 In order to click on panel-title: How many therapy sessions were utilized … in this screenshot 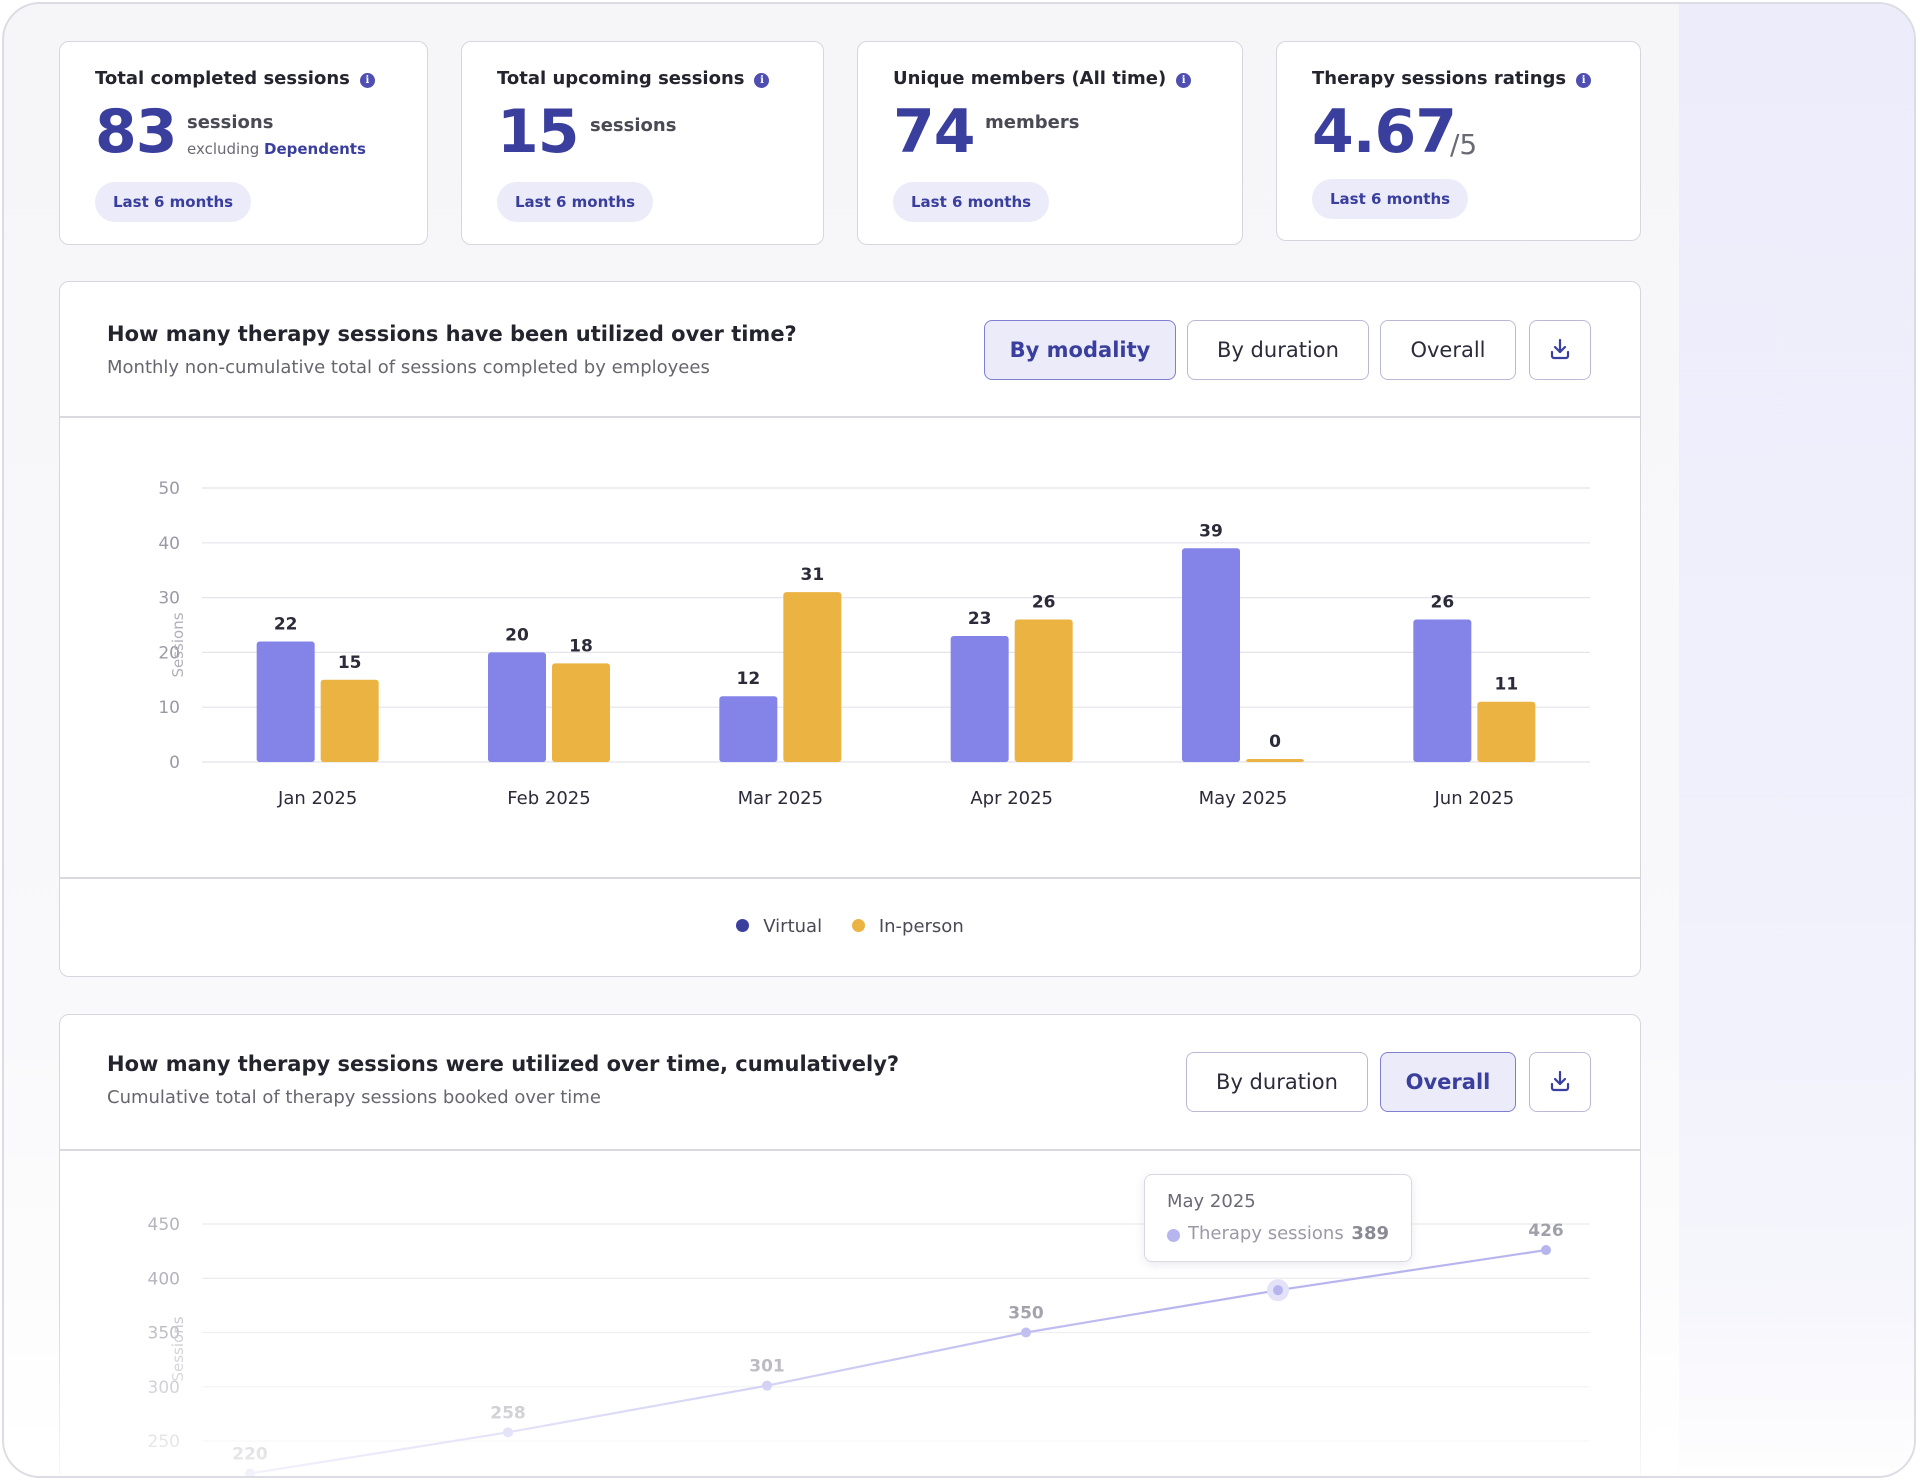, I will do `click(503, 1064)`.